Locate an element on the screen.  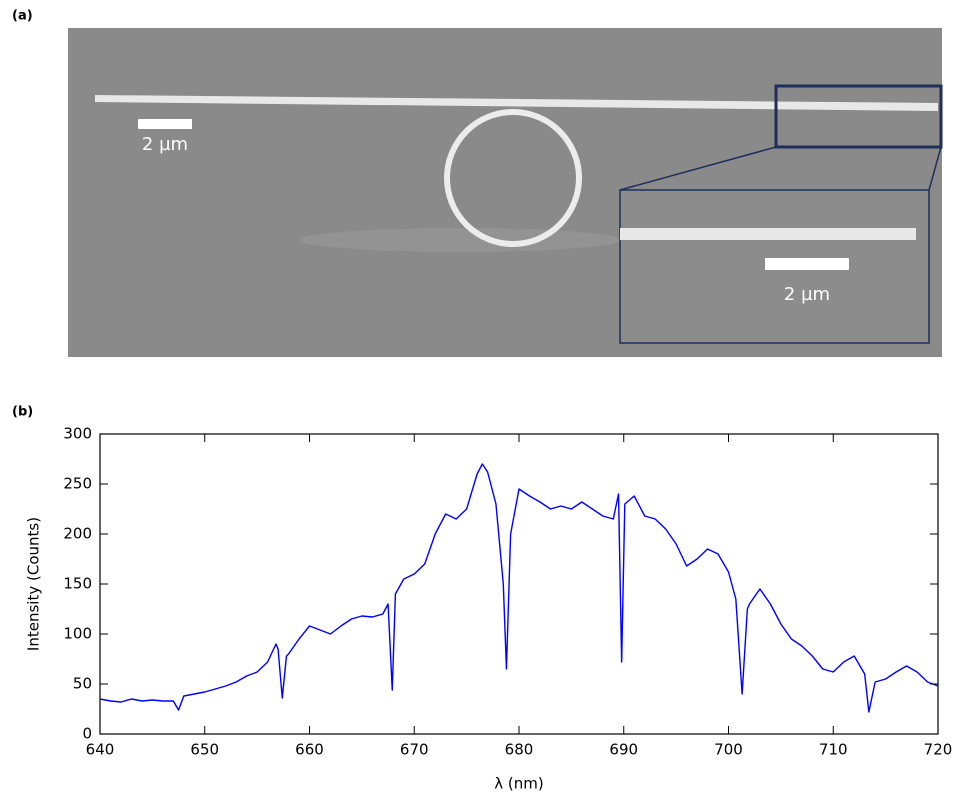
x-tick-label: 690 is located at coordinates (623, 750).